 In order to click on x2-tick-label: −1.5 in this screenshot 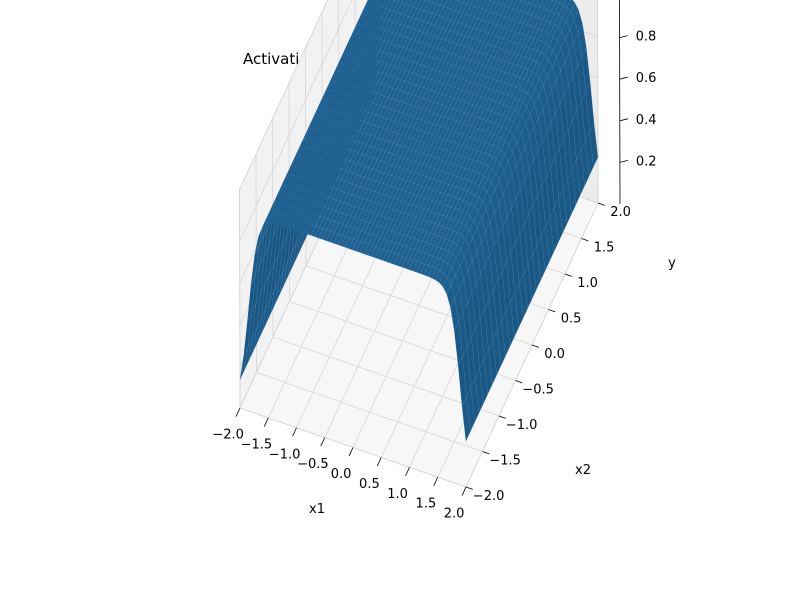, I will do `click(505, 460)`.